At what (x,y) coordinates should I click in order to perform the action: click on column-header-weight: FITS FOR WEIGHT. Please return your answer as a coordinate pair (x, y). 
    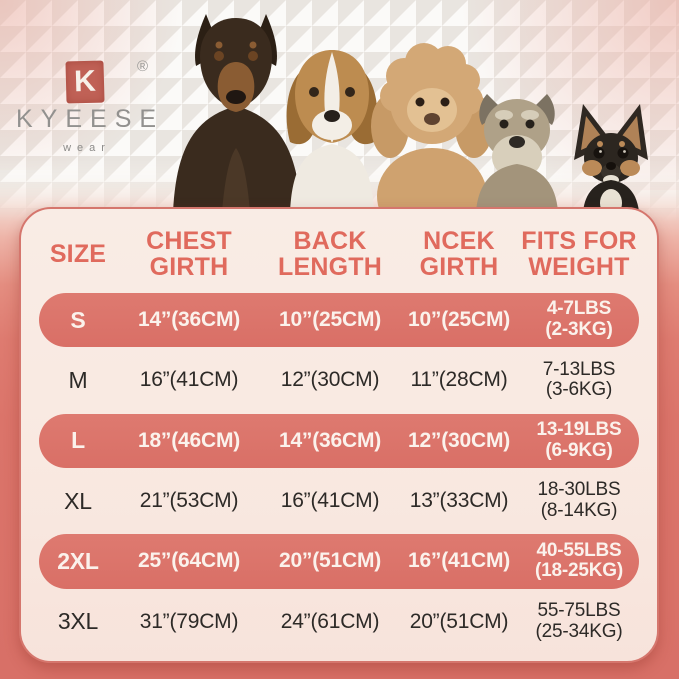
    Looking at the image, I should click on (579, 253).